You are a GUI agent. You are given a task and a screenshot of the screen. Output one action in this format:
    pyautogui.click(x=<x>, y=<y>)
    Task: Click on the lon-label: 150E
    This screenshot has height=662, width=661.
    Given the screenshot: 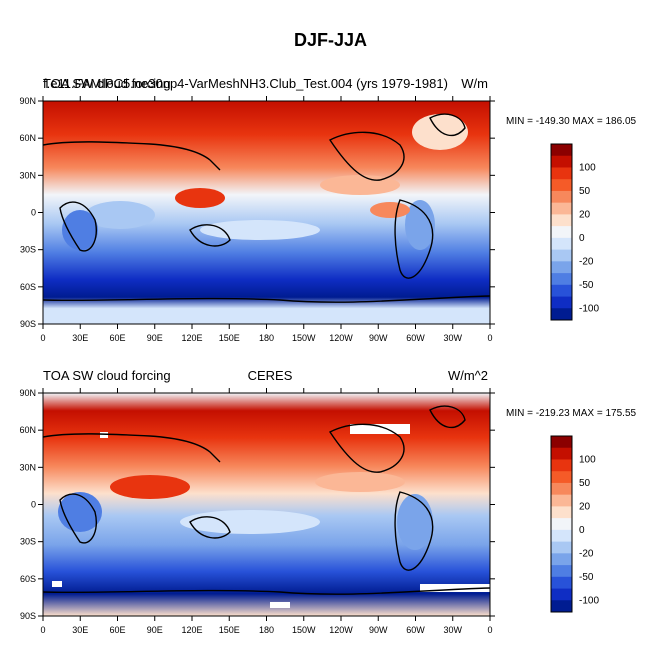 What is the action you would take?
    pyautogui.click(x=229, y=630)
    